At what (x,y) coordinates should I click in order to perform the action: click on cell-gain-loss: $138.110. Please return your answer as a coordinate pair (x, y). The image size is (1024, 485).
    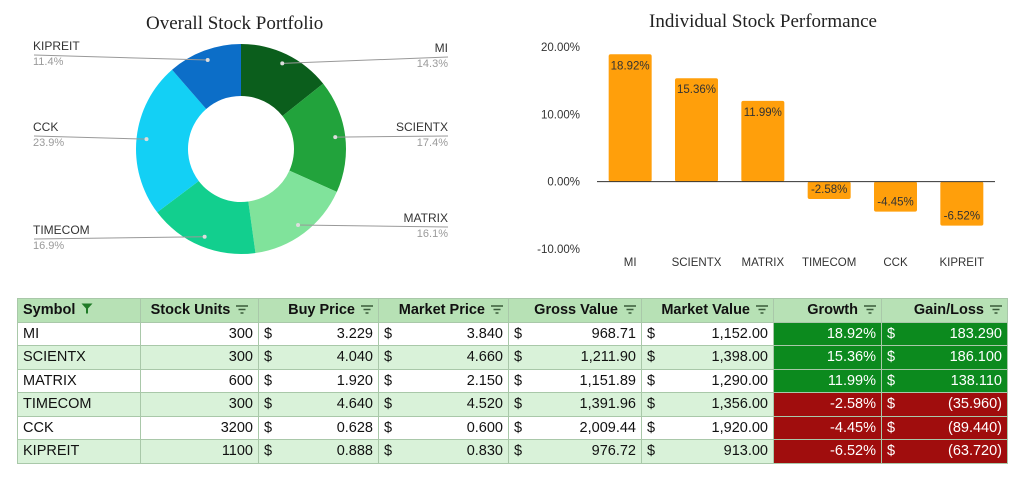
    Looking at the image, I should click on (944, 380).